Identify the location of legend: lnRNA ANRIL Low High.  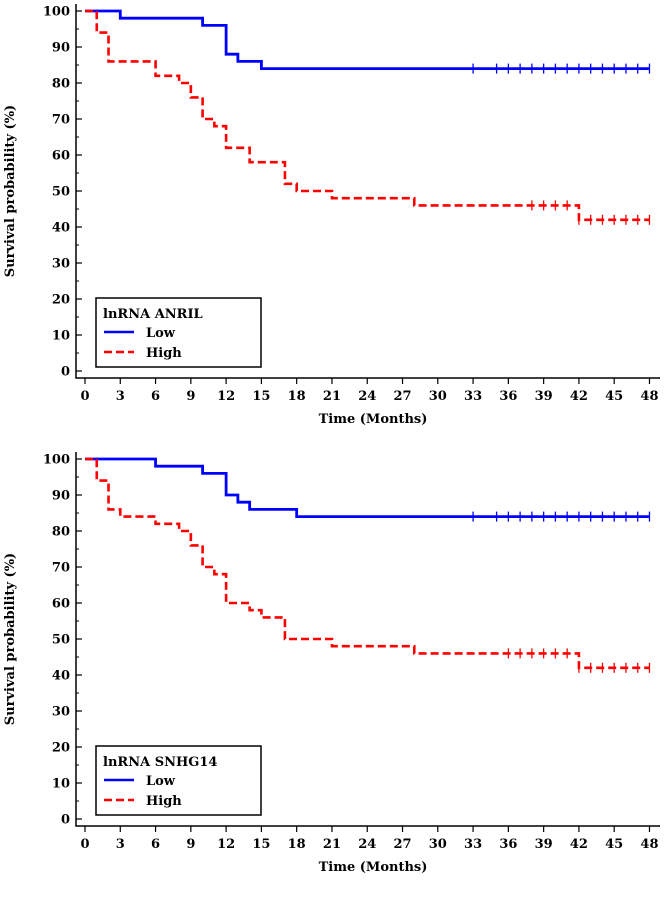
(178, 332).